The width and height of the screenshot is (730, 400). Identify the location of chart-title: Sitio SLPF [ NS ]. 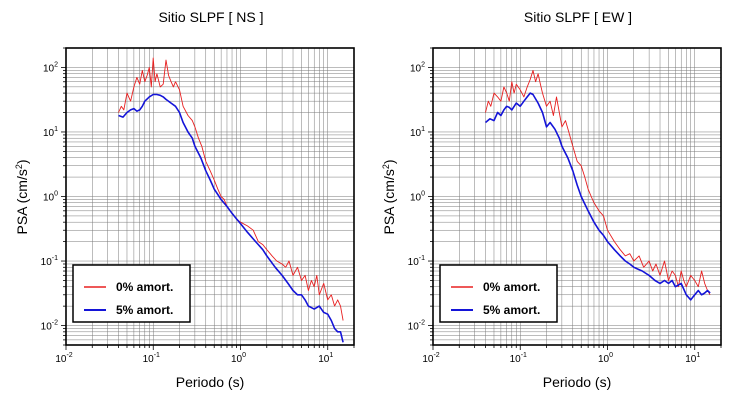
(210, 17).